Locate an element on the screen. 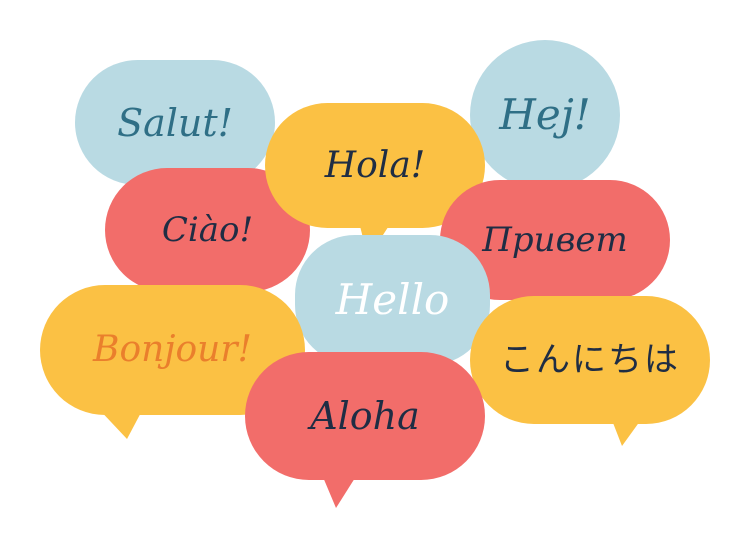 This screenshot has width=736, height=552. ciao-text: Ciào! is located at coordinates (207, 230).